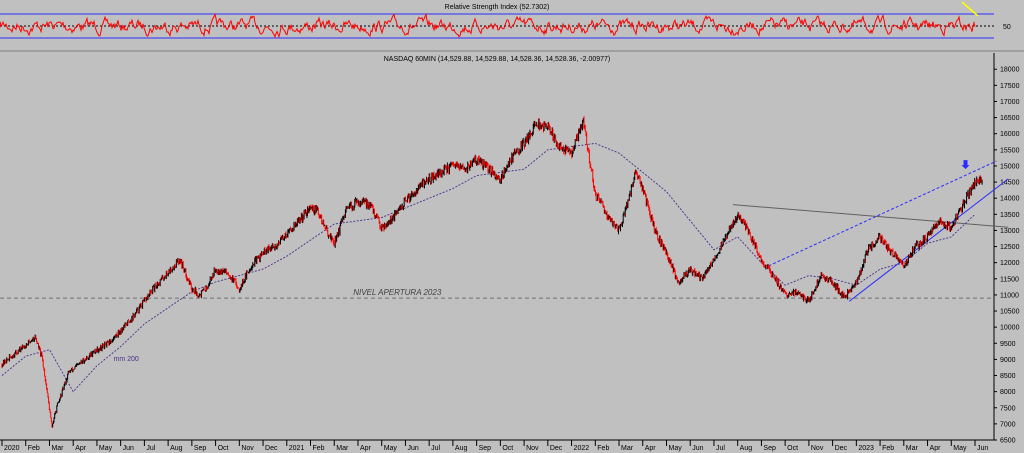 This screenshot has width=1024, height=453. What do you see at coordinates (488, 25) in the screenshot?
I see `rsi-line` at bounding box center [488, 25].